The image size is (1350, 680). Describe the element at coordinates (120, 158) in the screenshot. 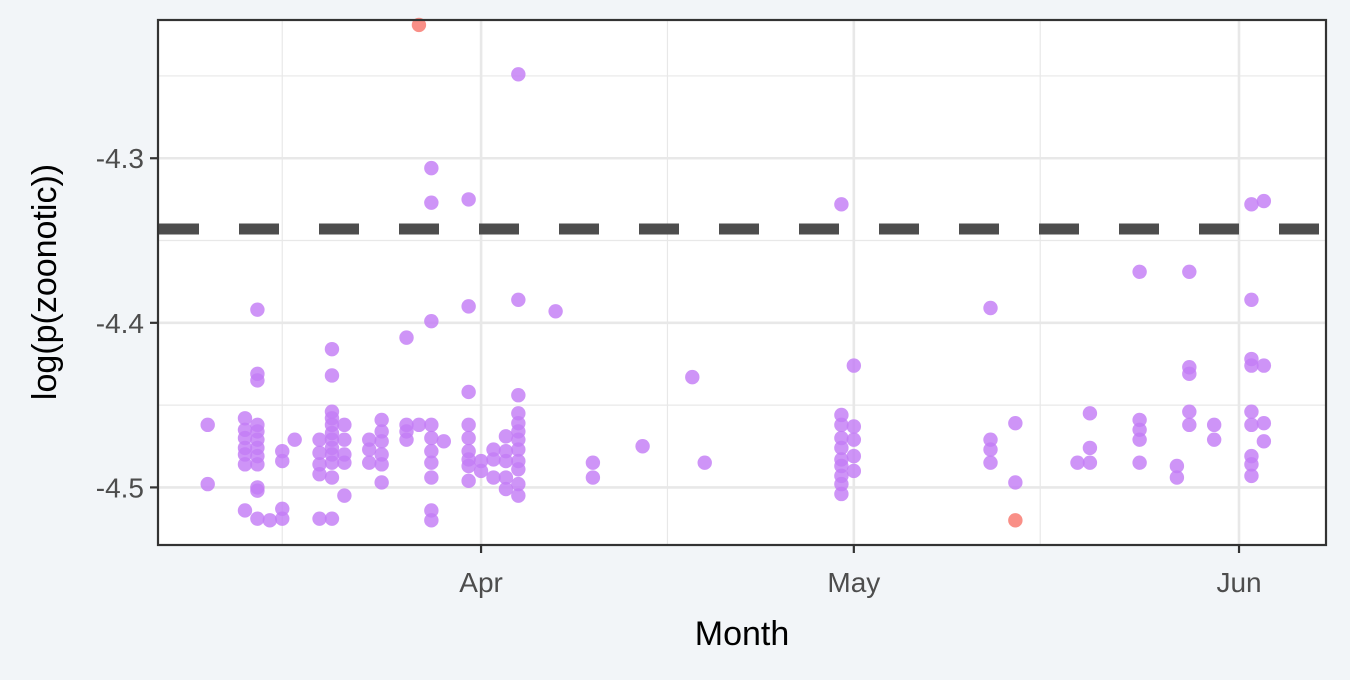

I see `y-tick-label: -4.3` at that location.